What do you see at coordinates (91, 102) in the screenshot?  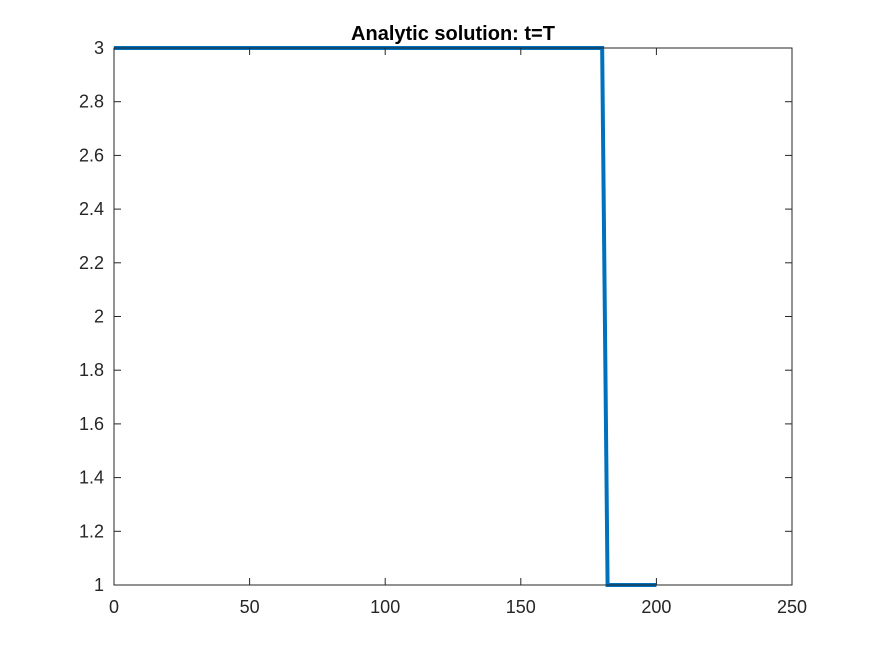 I see `y-tick-label: 2.8` at bounding box center [91, 102].